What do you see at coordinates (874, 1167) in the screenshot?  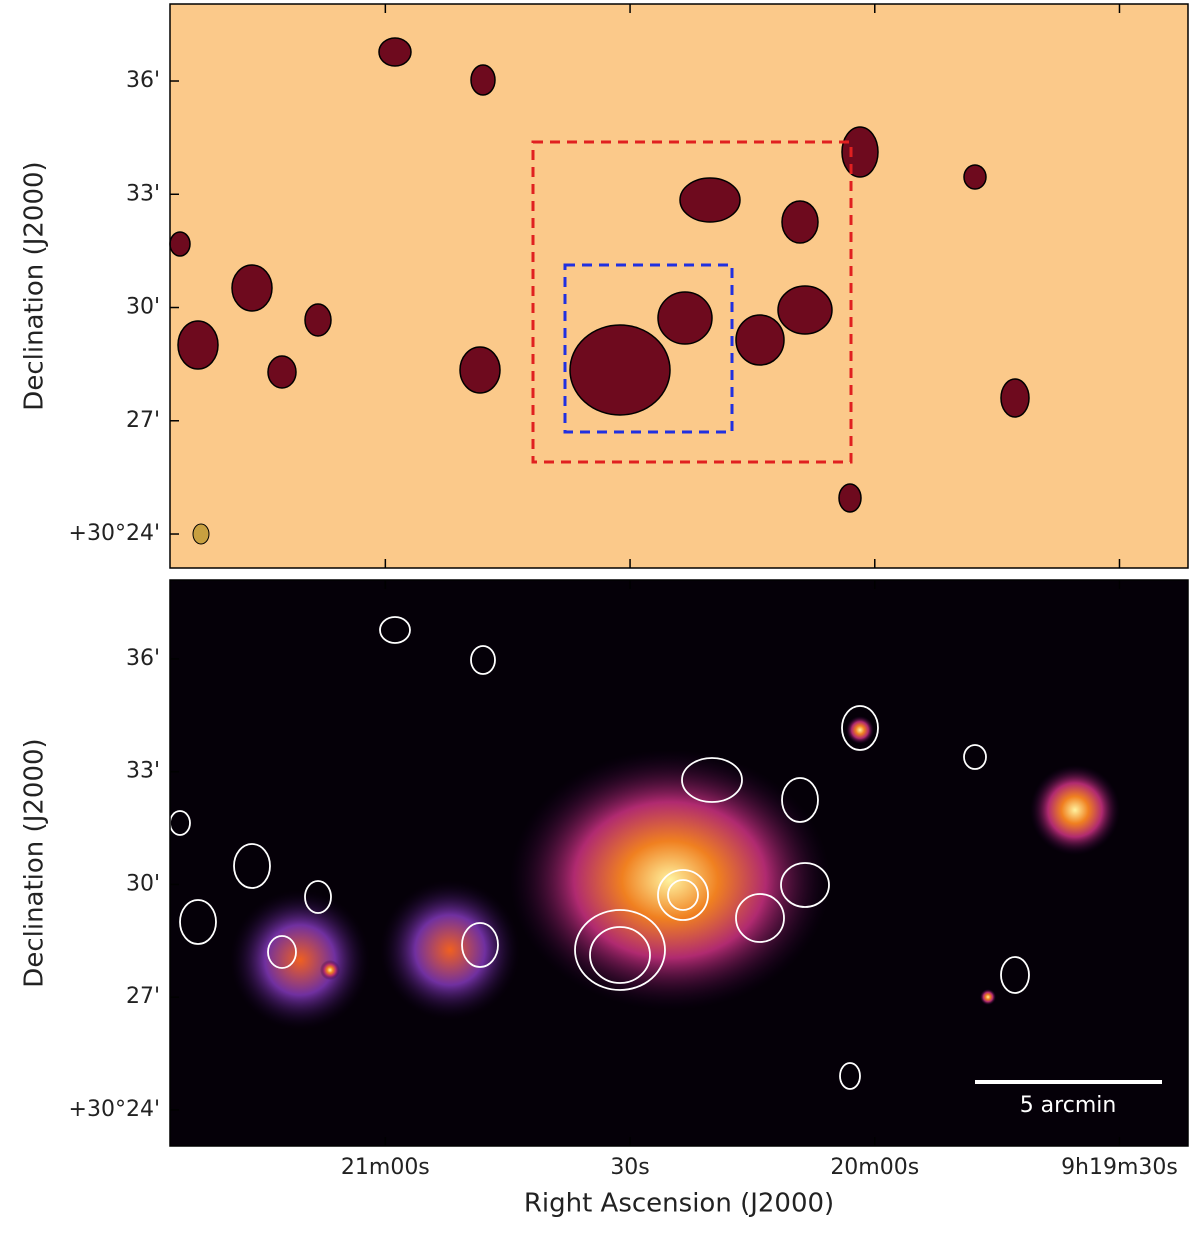 I see `x-tick-label: 20m00s` at bounding box center [874, 1167].